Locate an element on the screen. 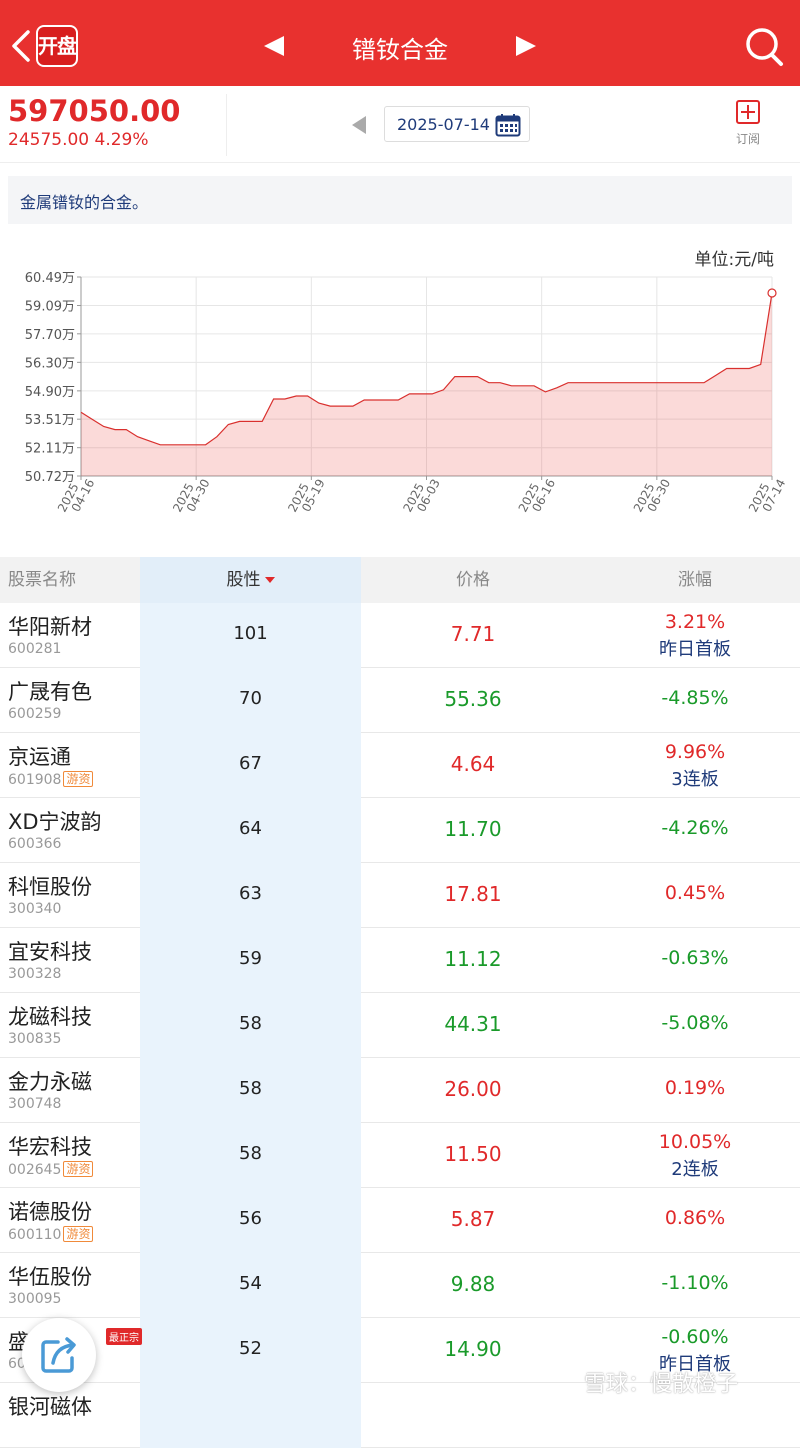 This screenshot has width=800, height=1448. stock-code-text: 600259 is located at coordinates (35, 714).